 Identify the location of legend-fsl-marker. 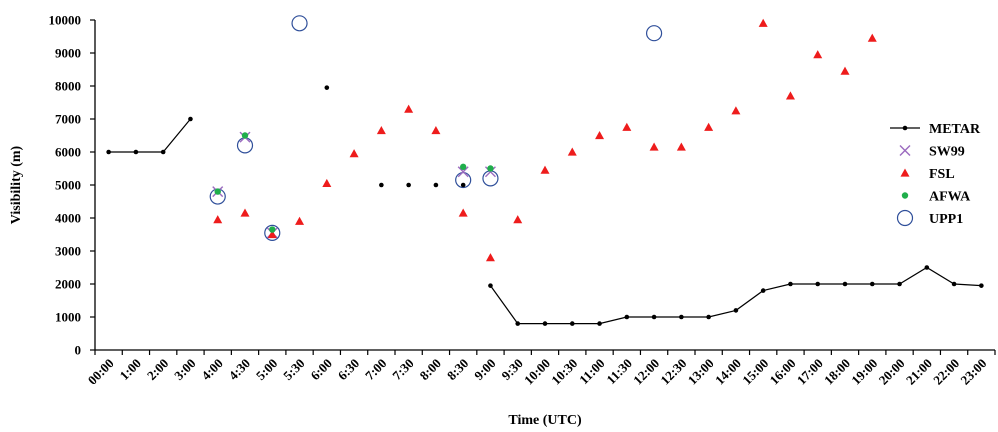
(905, 172).